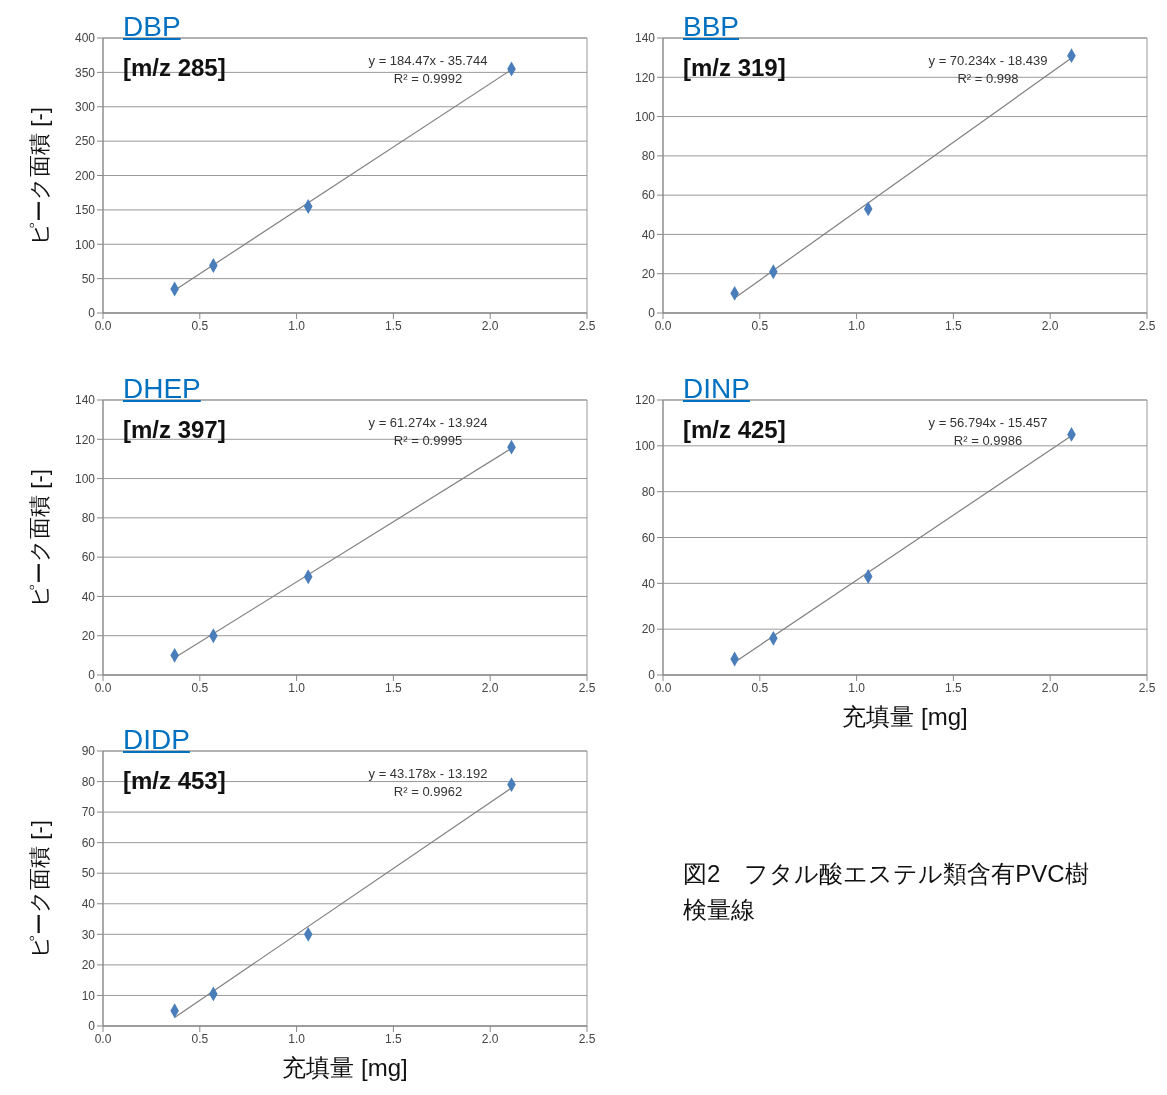  I want to click on y-tick-label: 70, so click(88, 812).